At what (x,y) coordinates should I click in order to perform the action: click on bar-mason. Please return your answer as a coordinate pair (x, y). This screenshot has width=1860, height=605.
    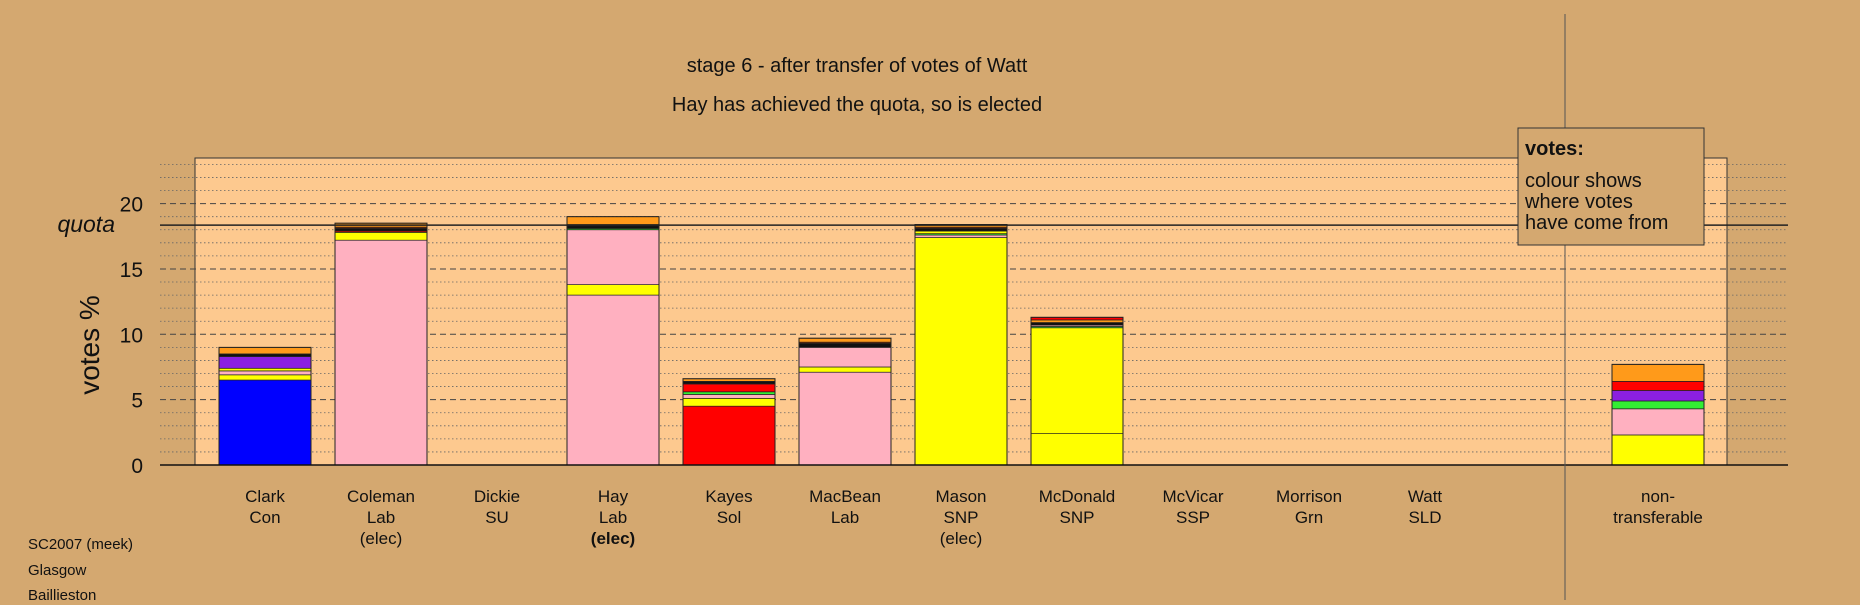
    Looking at the image, I should click on (961, 345).